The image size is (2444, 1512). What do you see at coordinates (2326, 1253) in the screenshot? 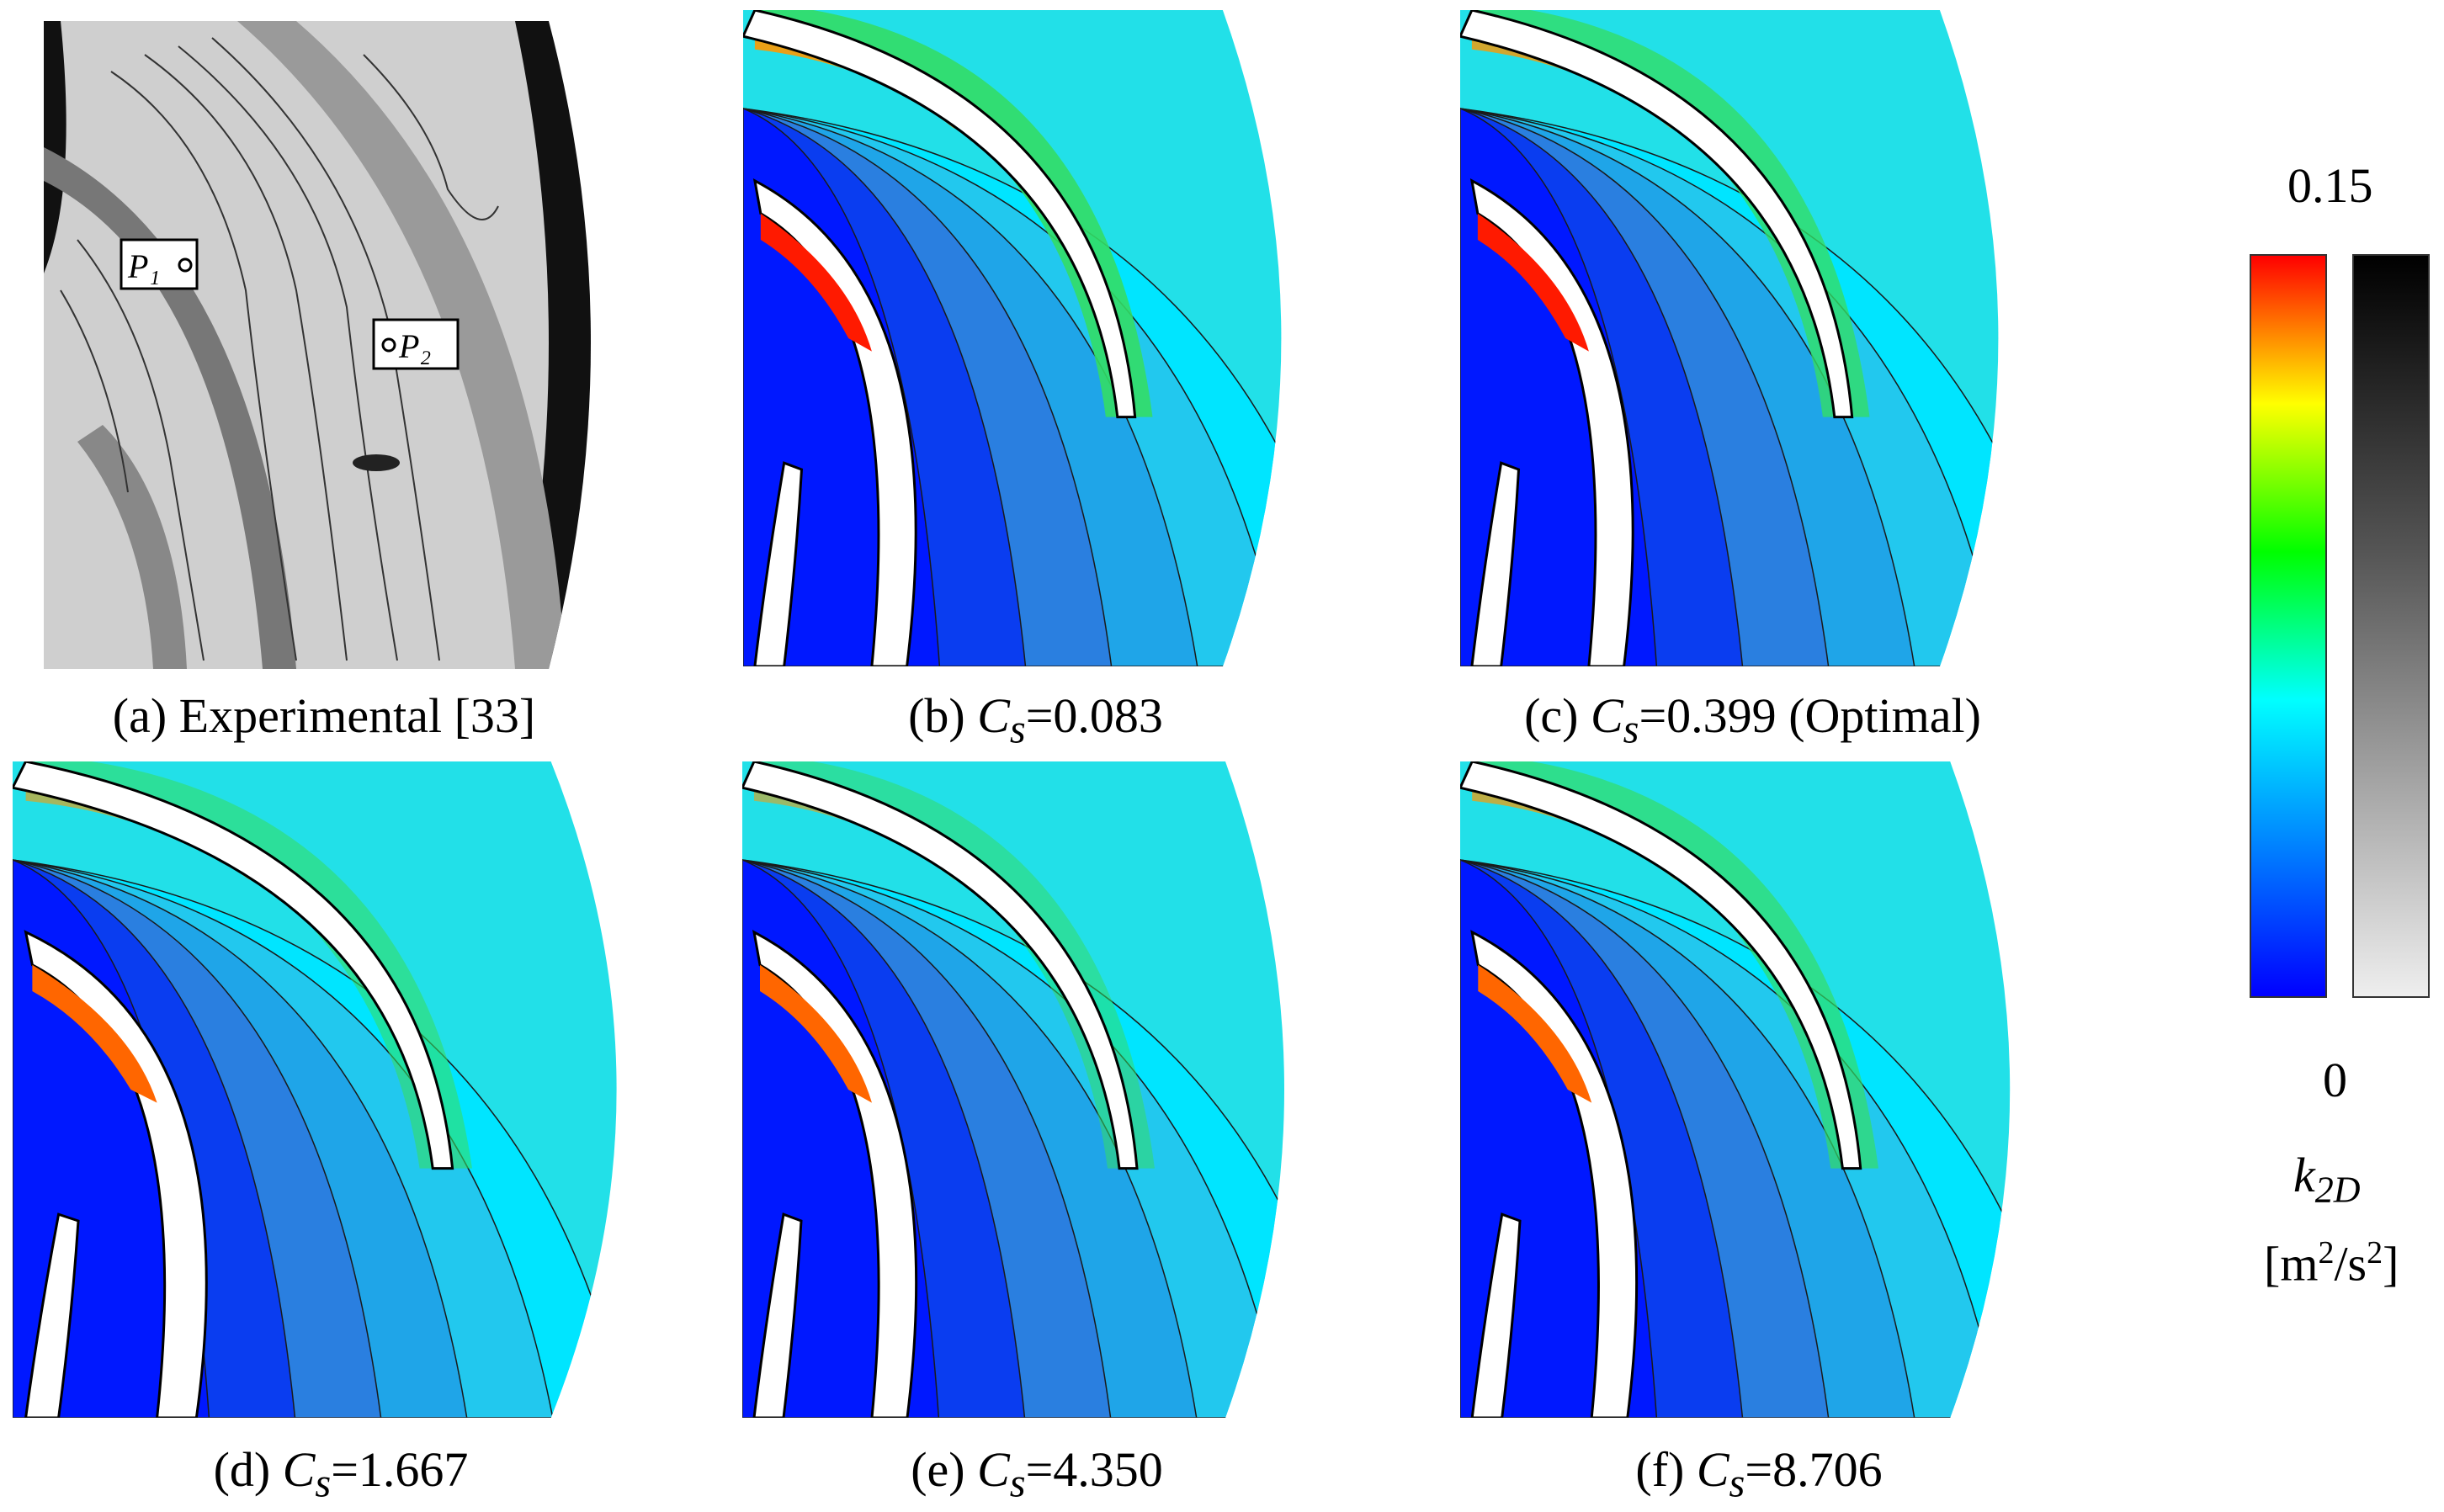
I see `unit-sup1: 2` at bounding box center [2326, 1253].